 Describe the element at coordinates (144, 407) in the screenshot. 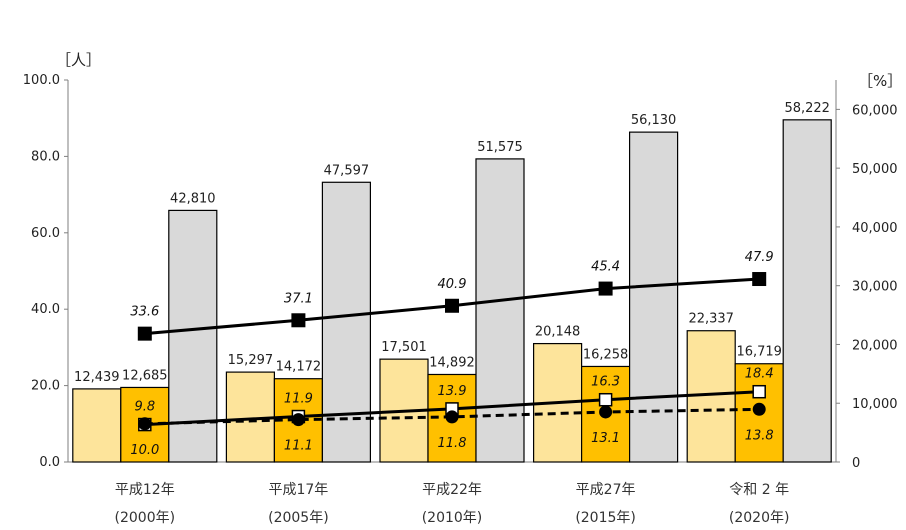

I see `line-value-label: 9.8` at that location.